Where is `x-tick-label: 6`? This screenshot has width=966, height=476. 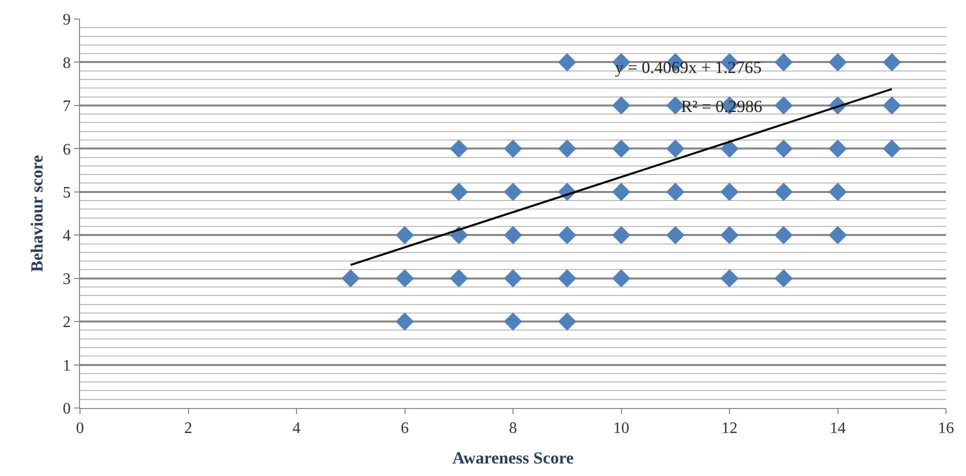
x-tick-label: 6 is located at coordinates (404, 429).